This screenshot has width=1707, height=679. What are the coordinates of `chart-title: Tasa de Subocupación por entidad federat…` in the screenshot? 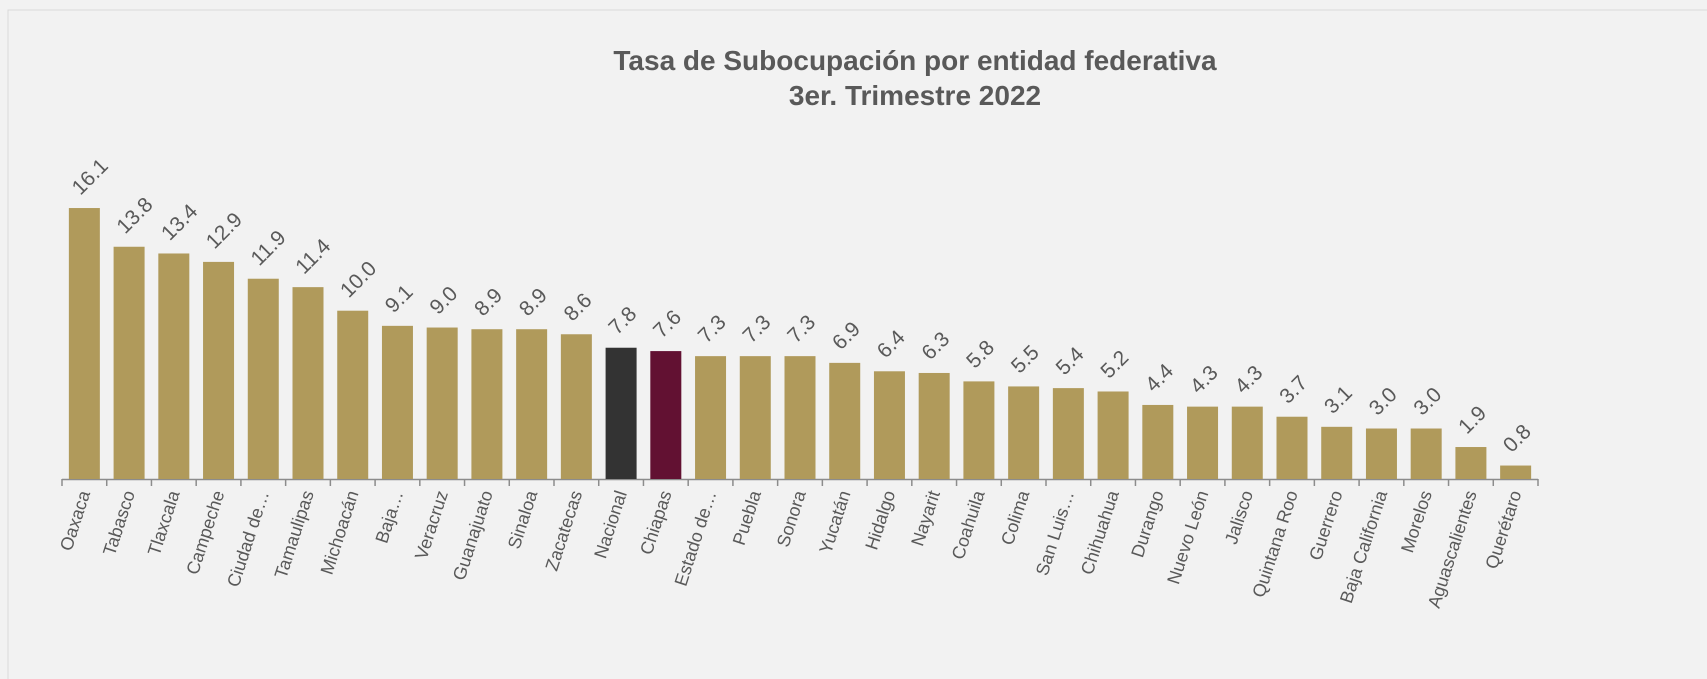 It's located at (915, 60).